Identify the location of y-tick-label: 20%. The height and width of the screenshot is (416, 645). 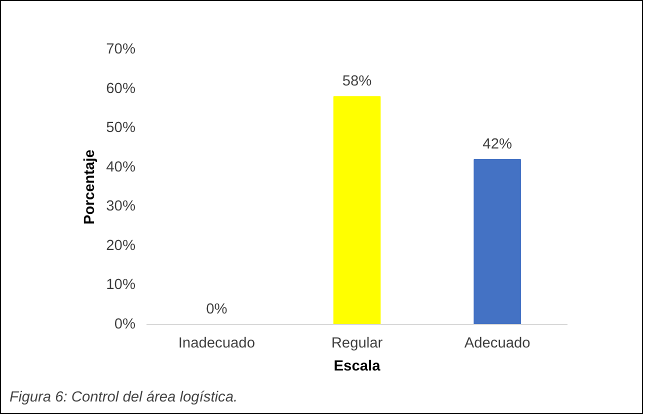
(121, 246).